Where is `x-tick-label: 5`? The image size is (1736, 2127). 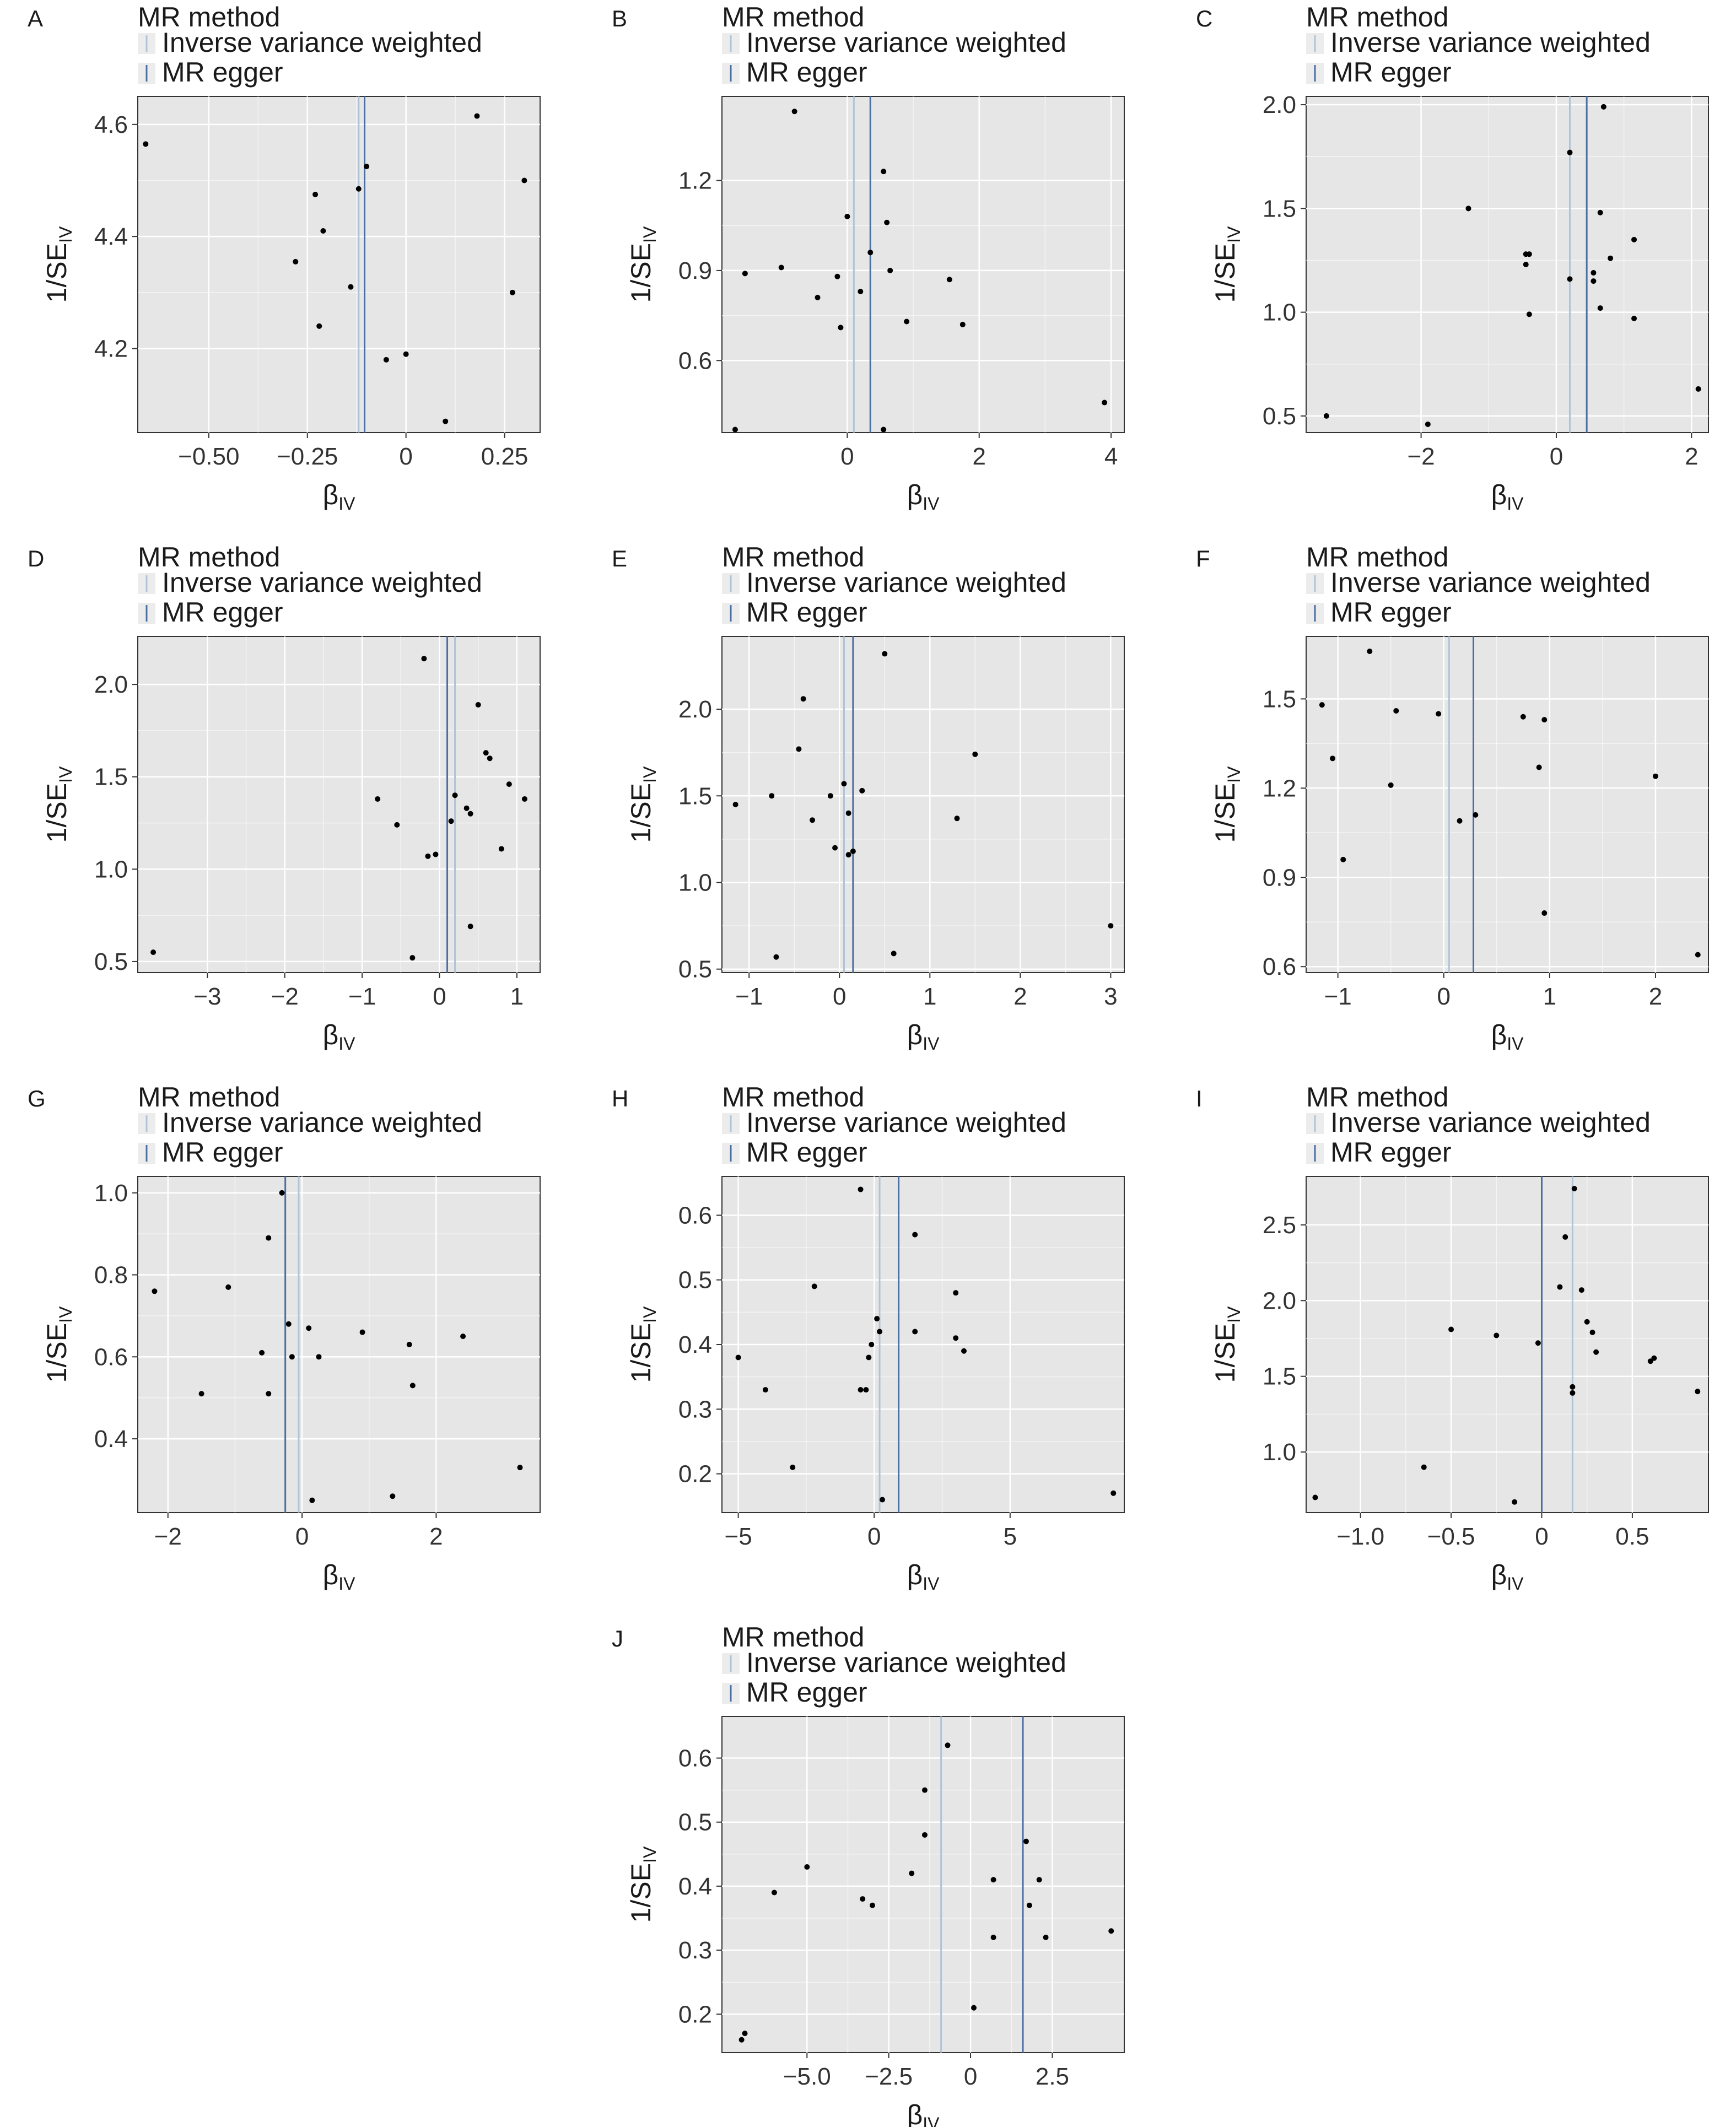 x-tick-label: 5 is located at coordinates (1010, 1536).